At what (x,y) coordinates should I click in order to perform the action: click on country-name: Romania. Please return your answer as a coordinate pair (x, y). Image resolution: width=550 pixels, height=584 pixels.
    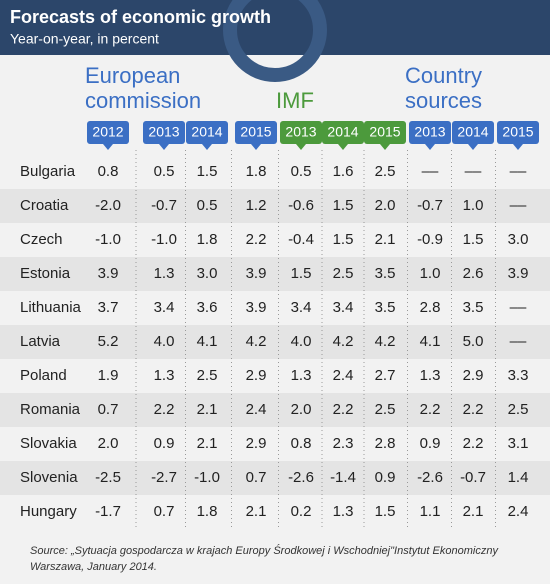
    Looking at the image, I should click on (50, 409).